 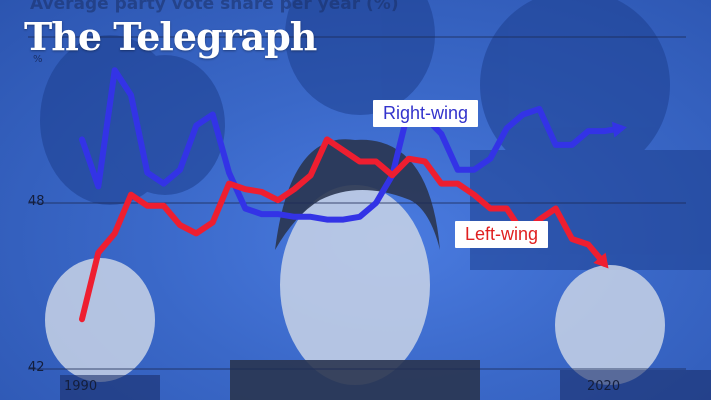 What do you see at coordinates (426, 113) in the screenshot?
I see `right-wing-label: Right-wing` at bounding box center [426, 113].